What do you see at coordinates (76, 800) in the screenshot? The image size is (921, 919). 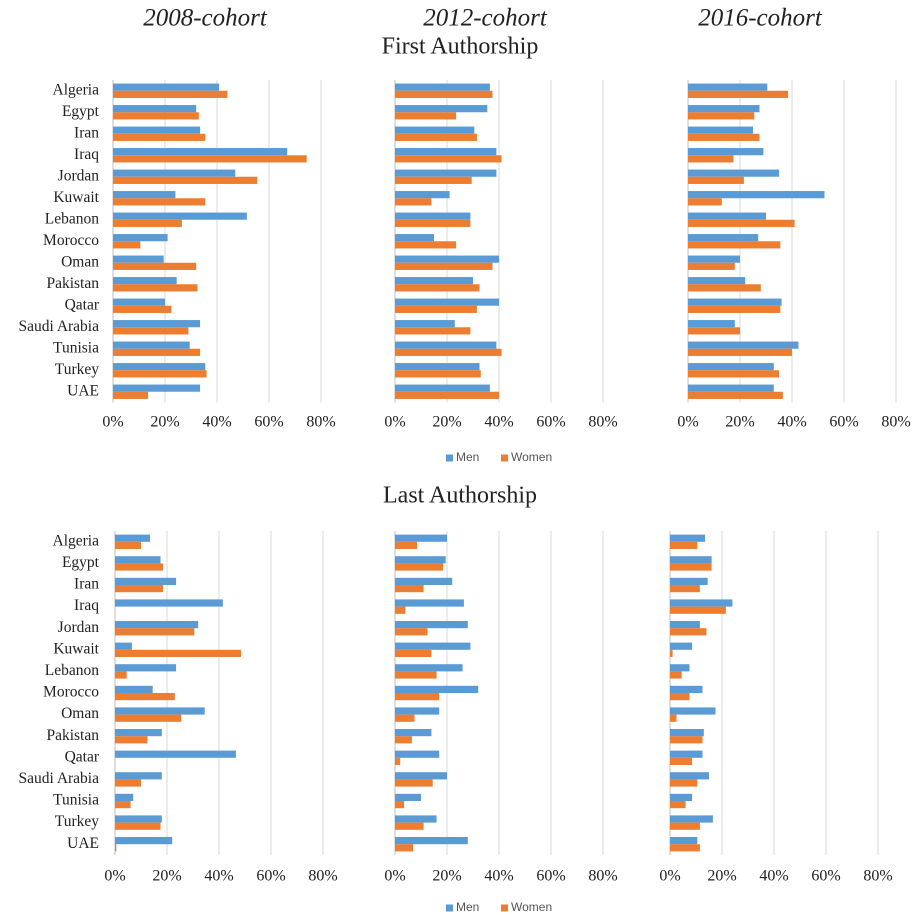 I see `category-label: Tunisia` at bounding box center [76, 800].